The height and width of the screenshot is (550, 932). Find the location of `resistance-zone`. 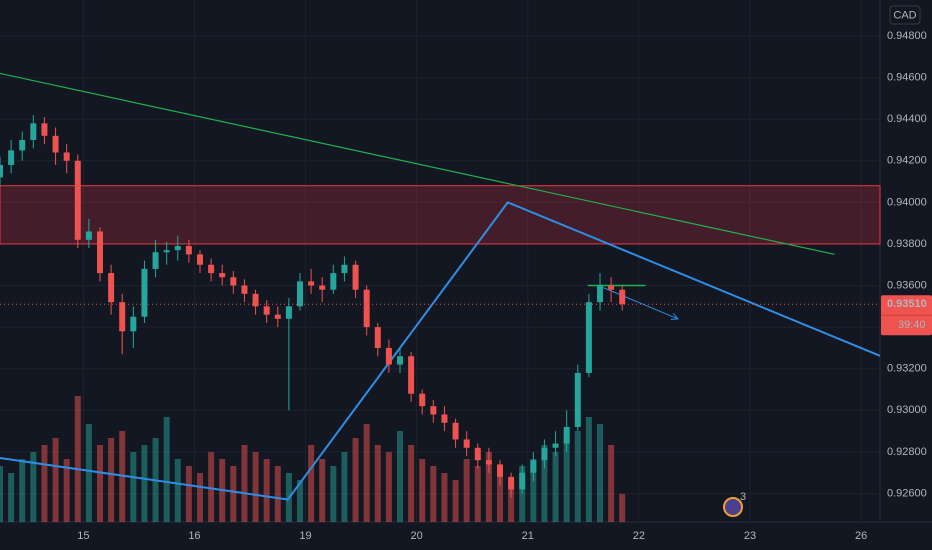

resistance-zone is located at coordinates (440, 215).